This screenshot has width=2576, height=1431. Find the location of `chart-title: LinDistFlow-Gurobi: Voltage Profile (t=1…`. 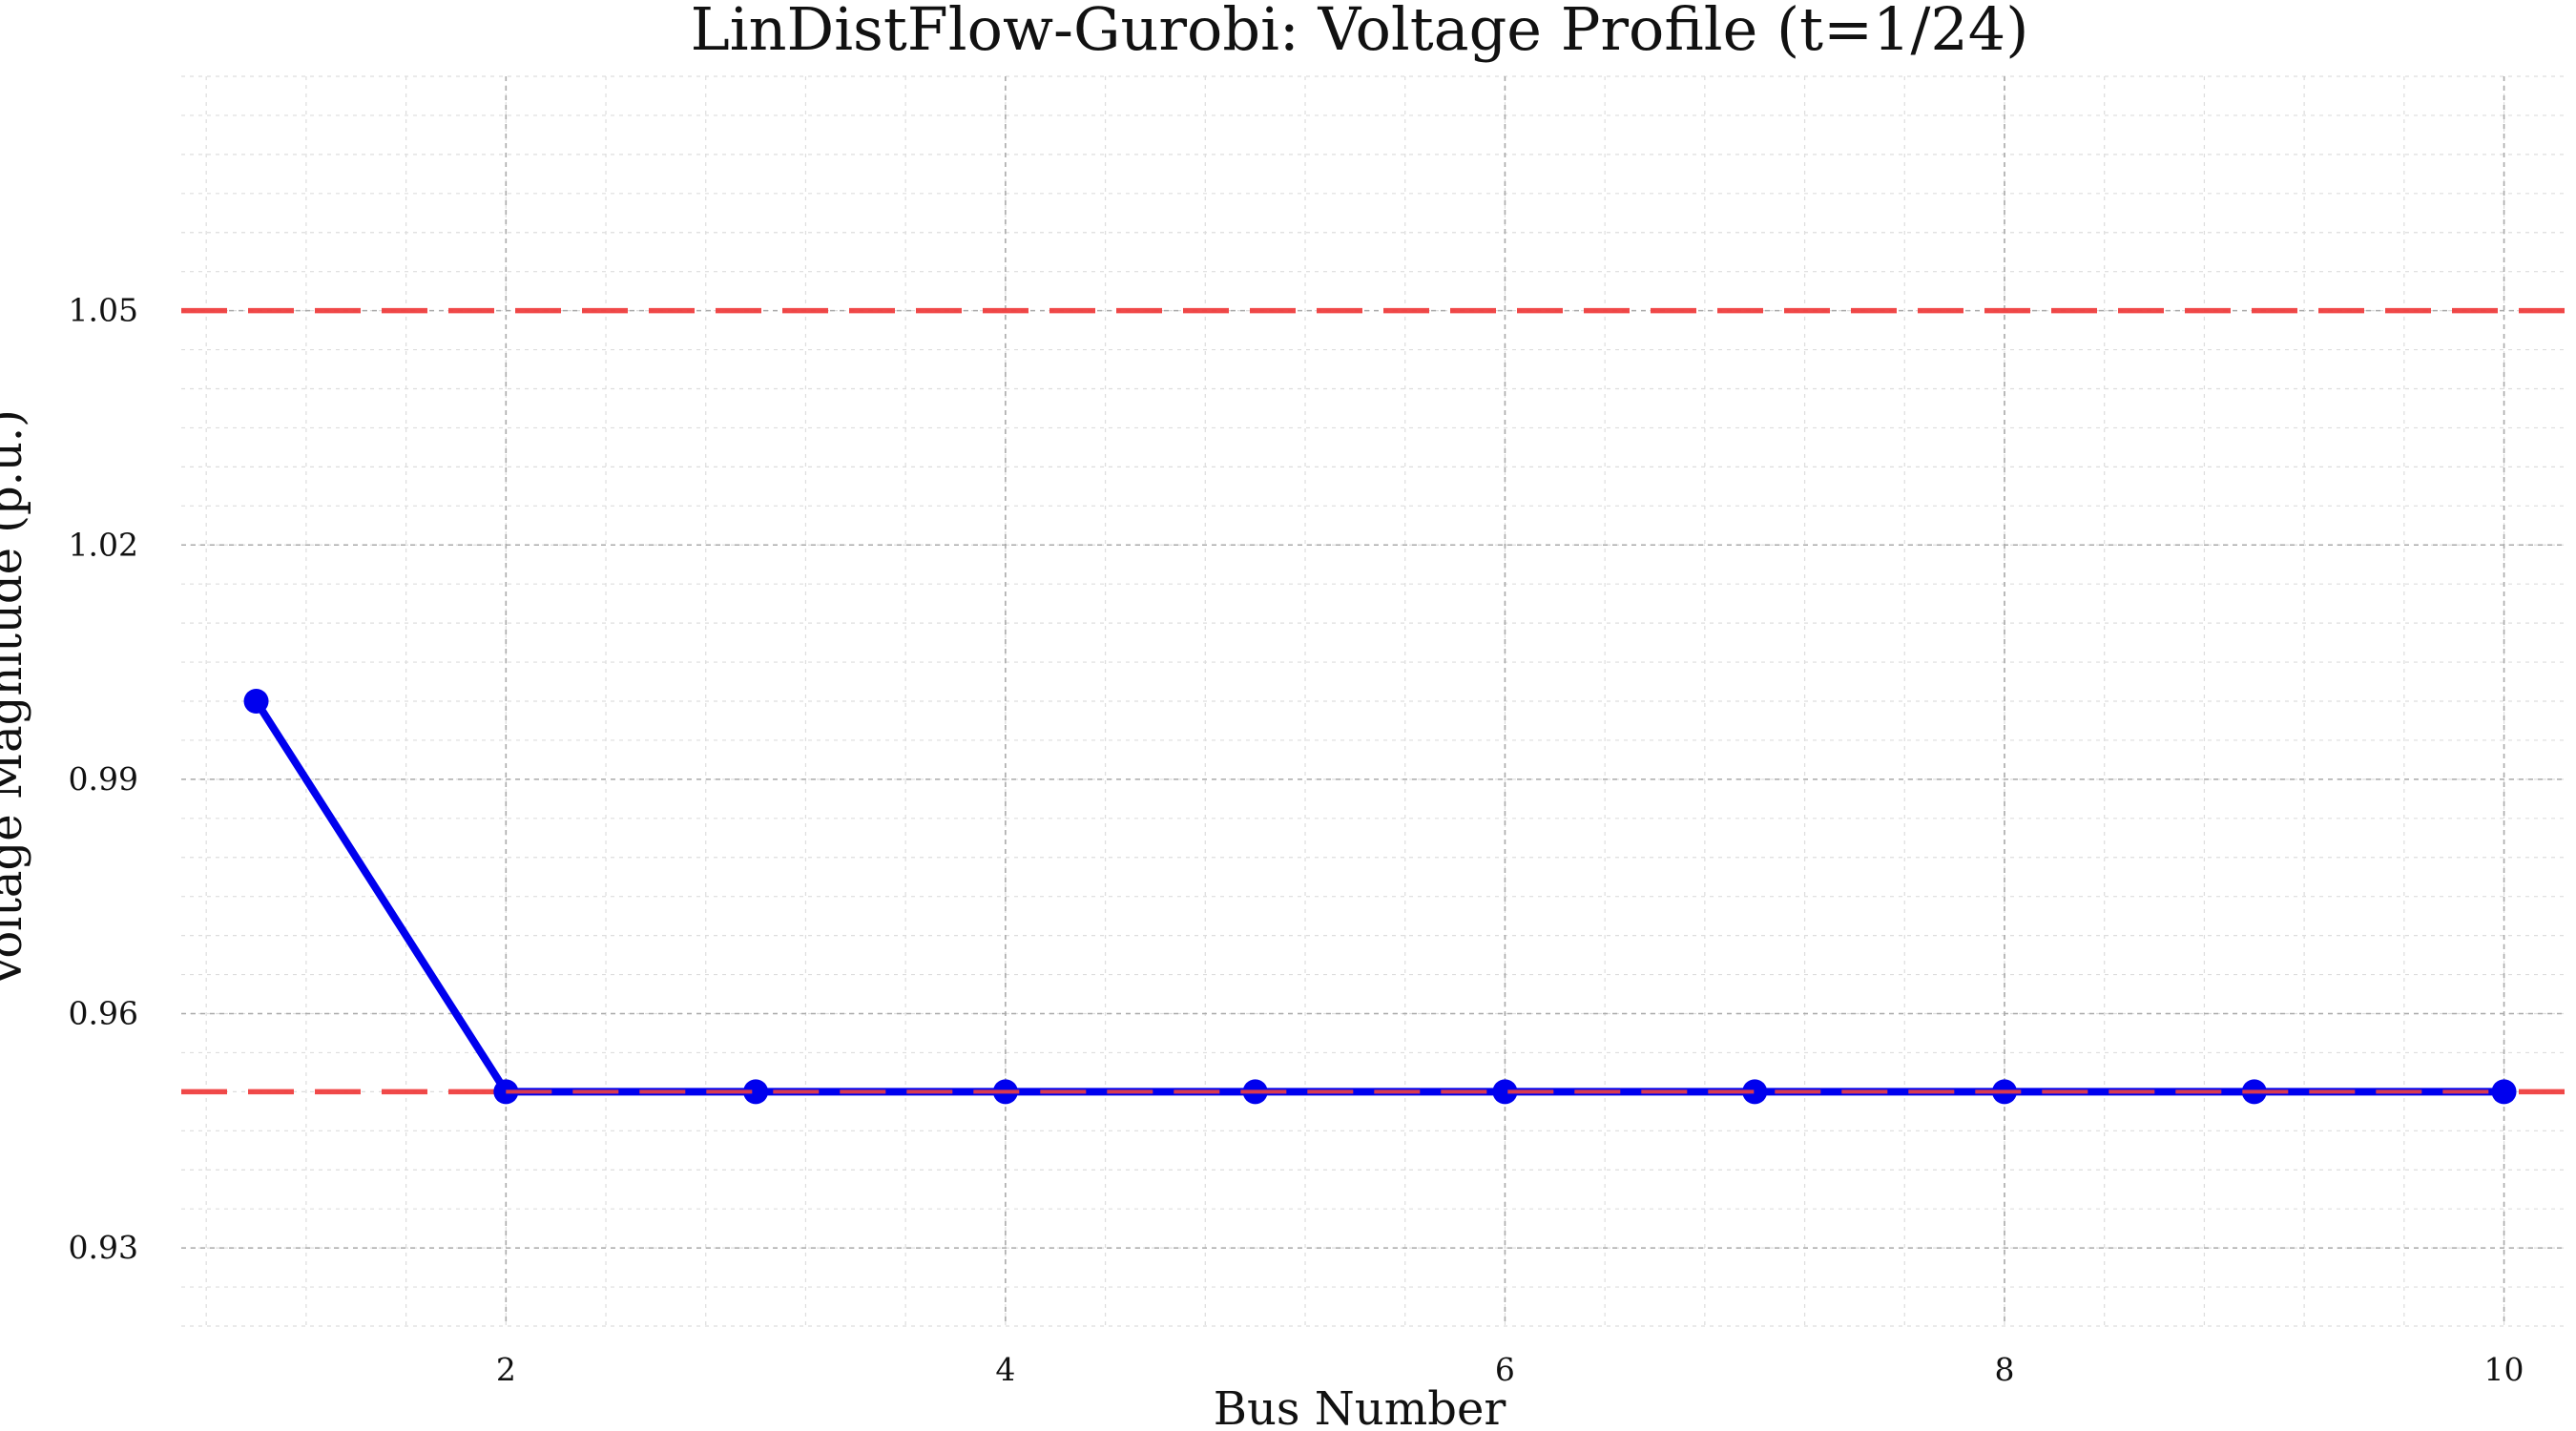

chart-title: LinDistFlow-Gurobi: Voltage Profile (t=1… is located at coordinates (1360, 32).